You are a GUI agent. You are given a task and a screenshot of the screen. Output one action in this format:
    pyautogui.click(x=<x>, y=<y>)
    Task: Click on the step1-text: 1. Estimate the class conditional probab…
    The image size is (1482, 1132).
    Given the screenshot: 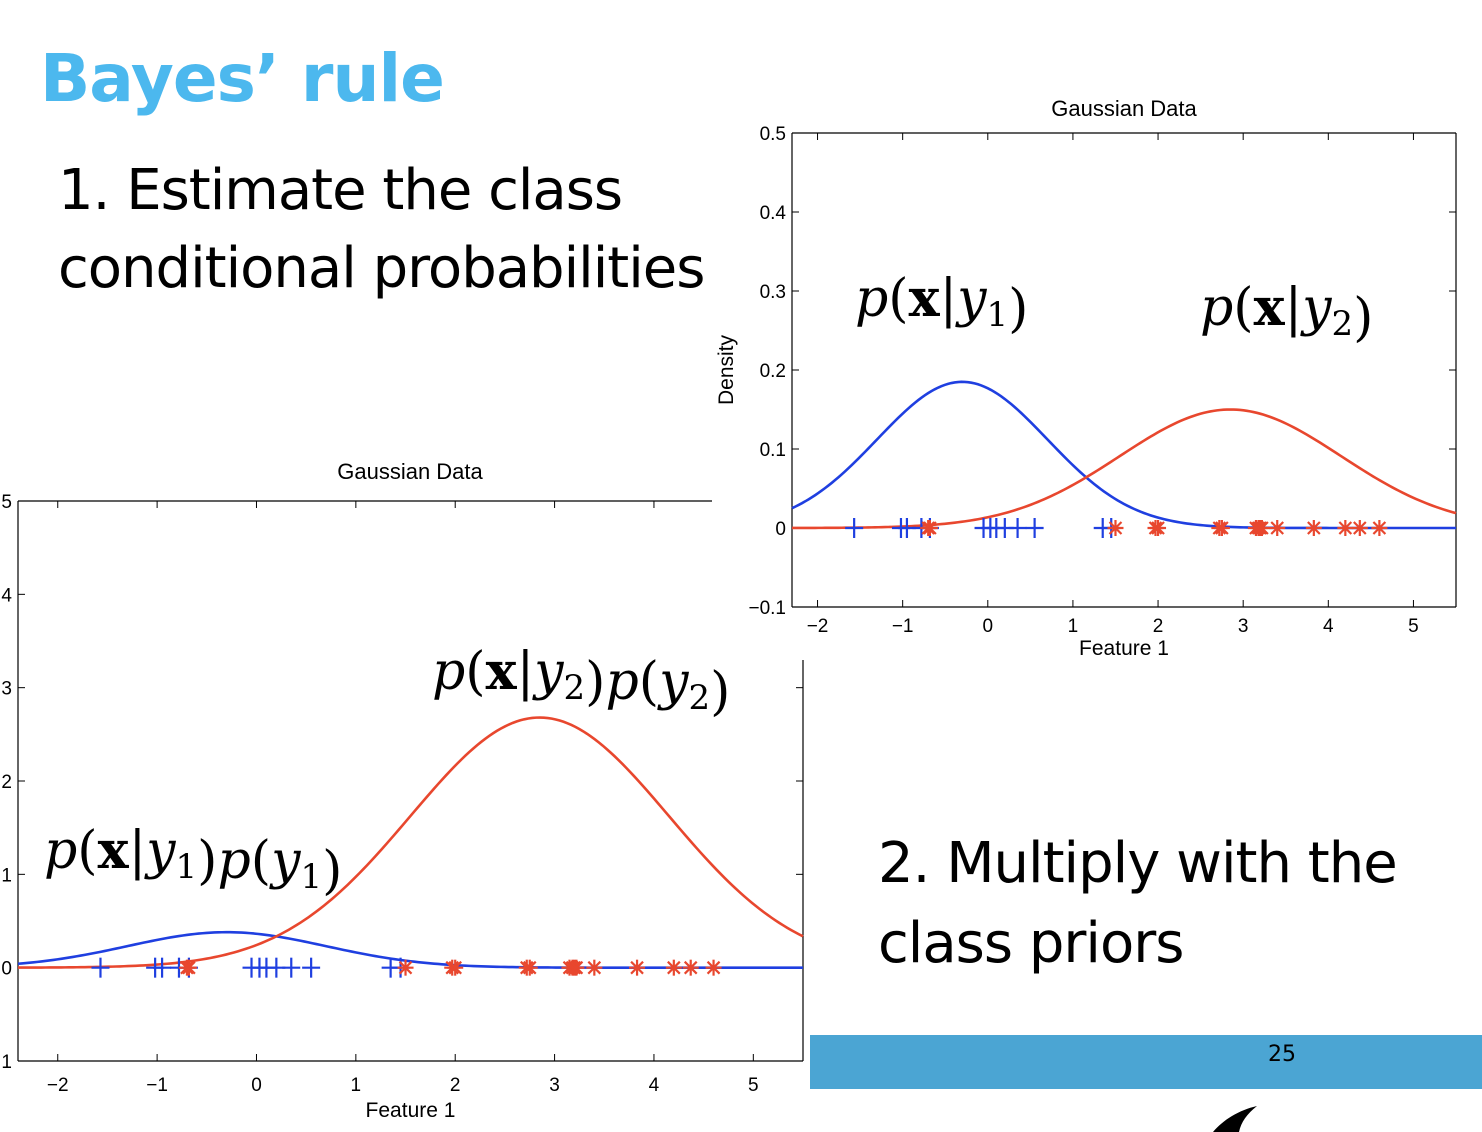 What is the action you would take?
    pyautogui.click(x=381, y=229)
    